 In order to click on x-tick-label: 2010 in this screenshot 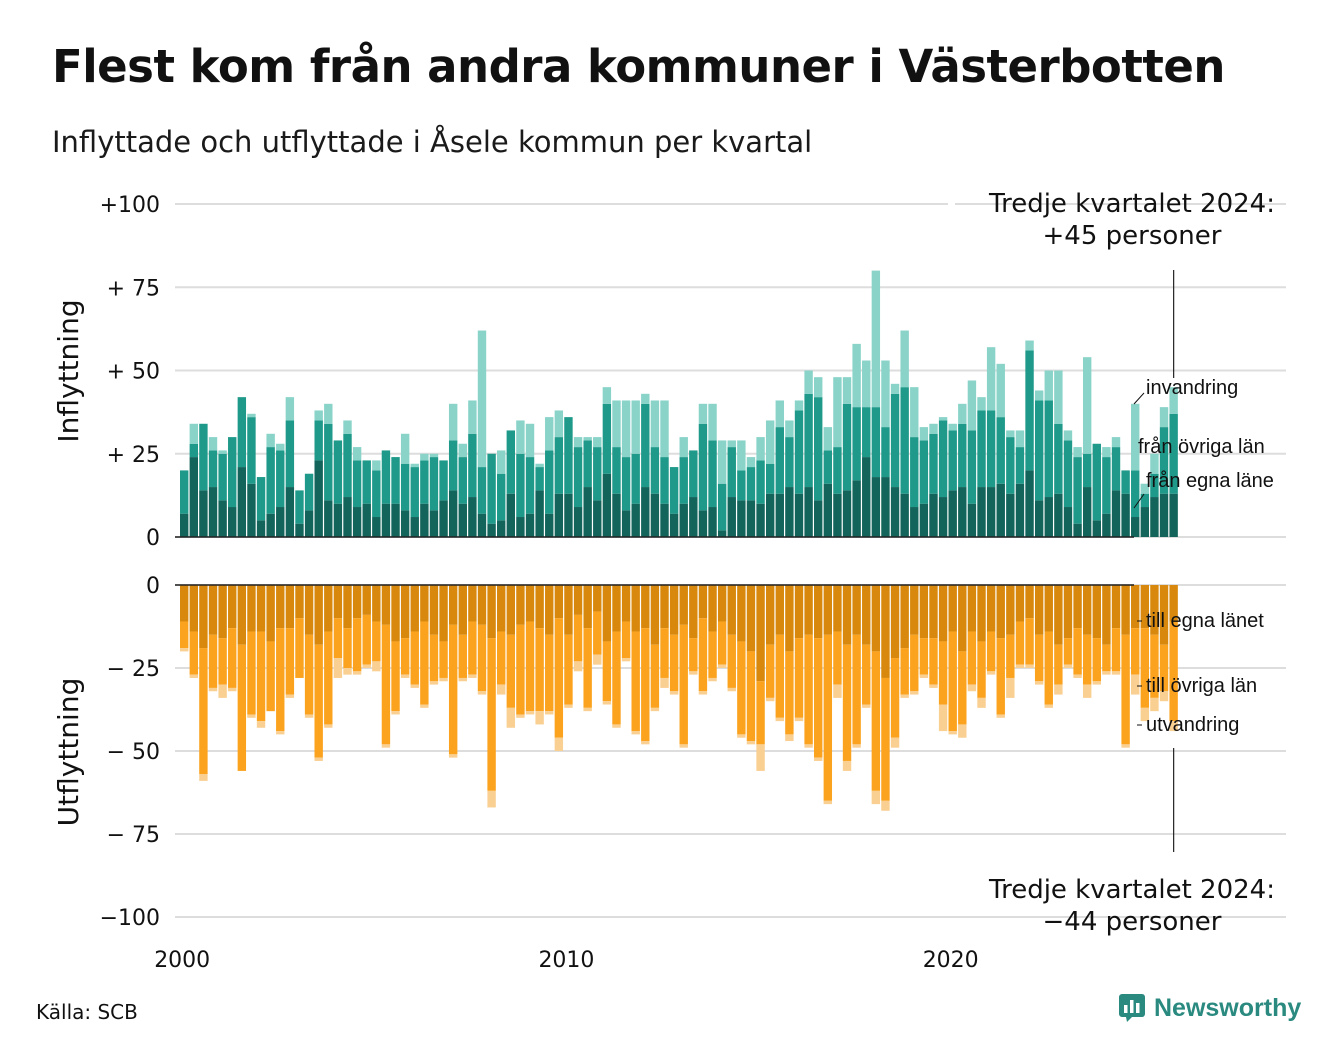, I will do `click(566, 960)`.